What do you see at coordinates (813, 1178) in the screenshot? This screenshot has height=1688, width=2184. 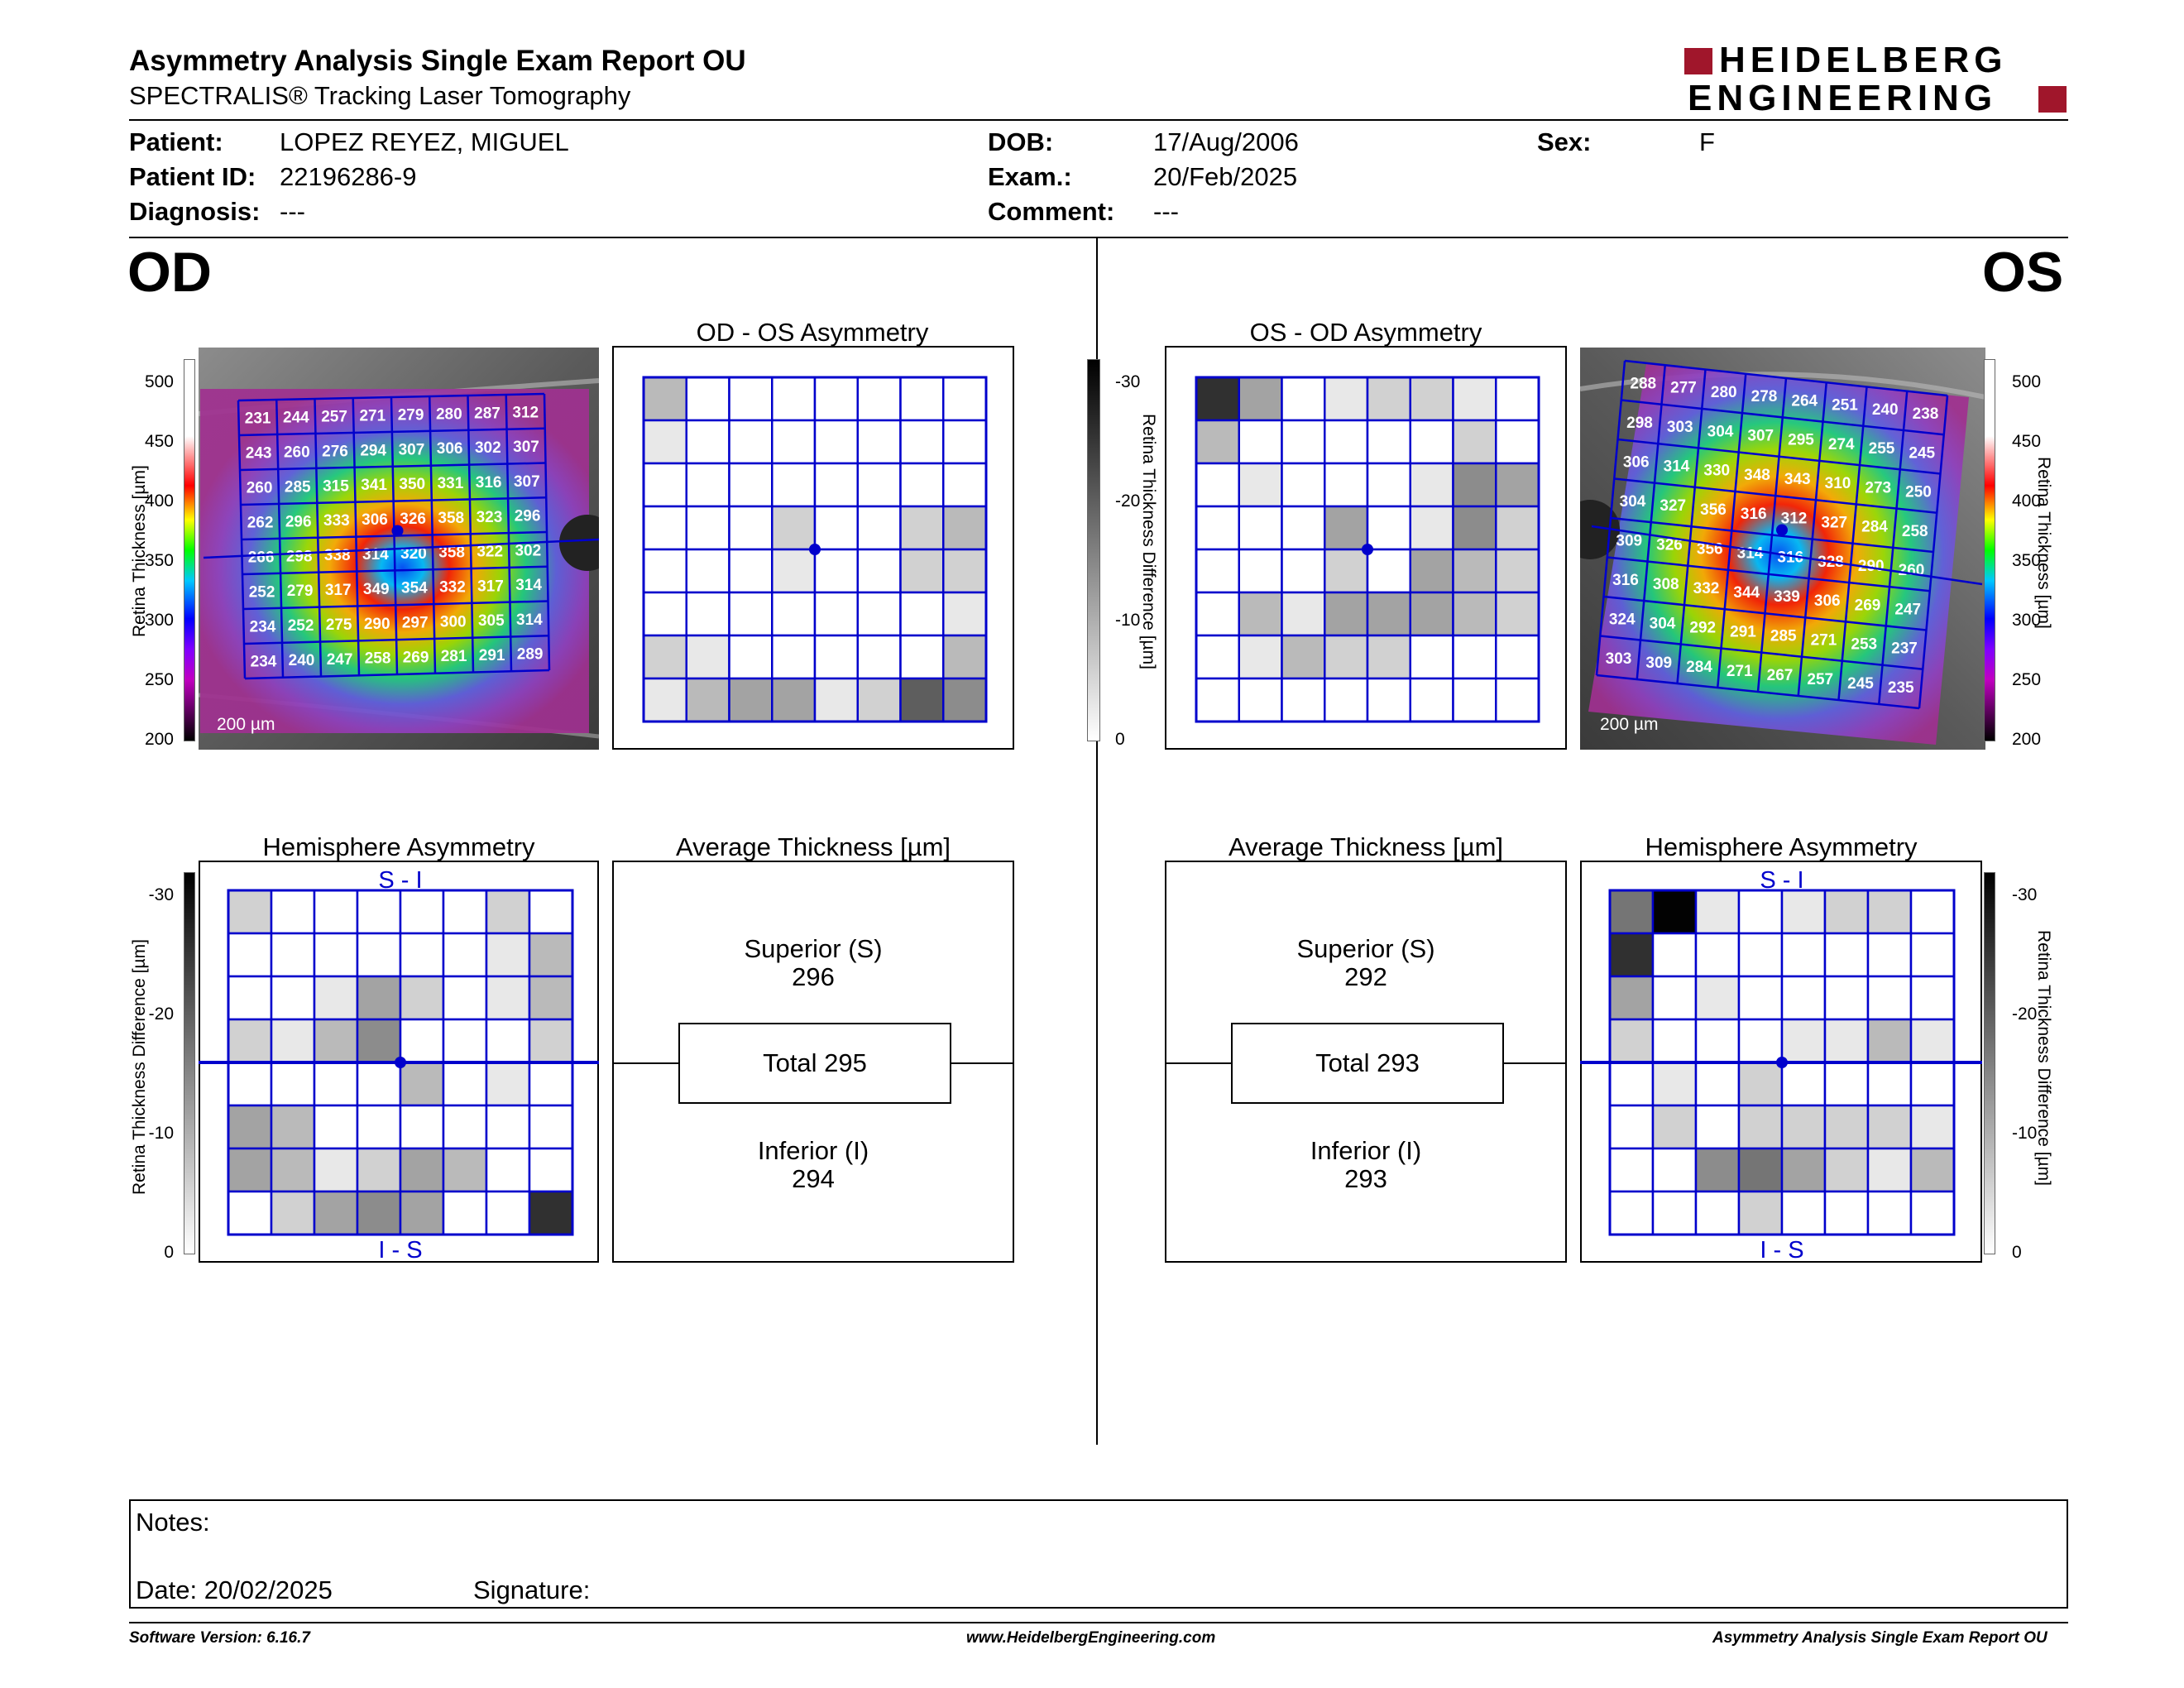 I see `od-inferior-value: 294` at bounding box center [813, 1178].